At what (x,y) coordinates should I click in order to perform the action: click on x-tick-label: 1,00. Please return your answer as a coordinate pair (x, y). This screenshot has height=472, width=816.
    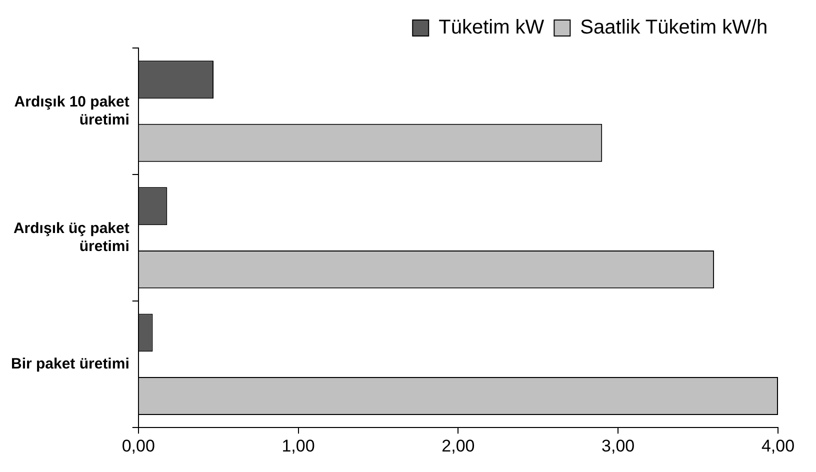
    Looking at the image, I should click on (298, 446).